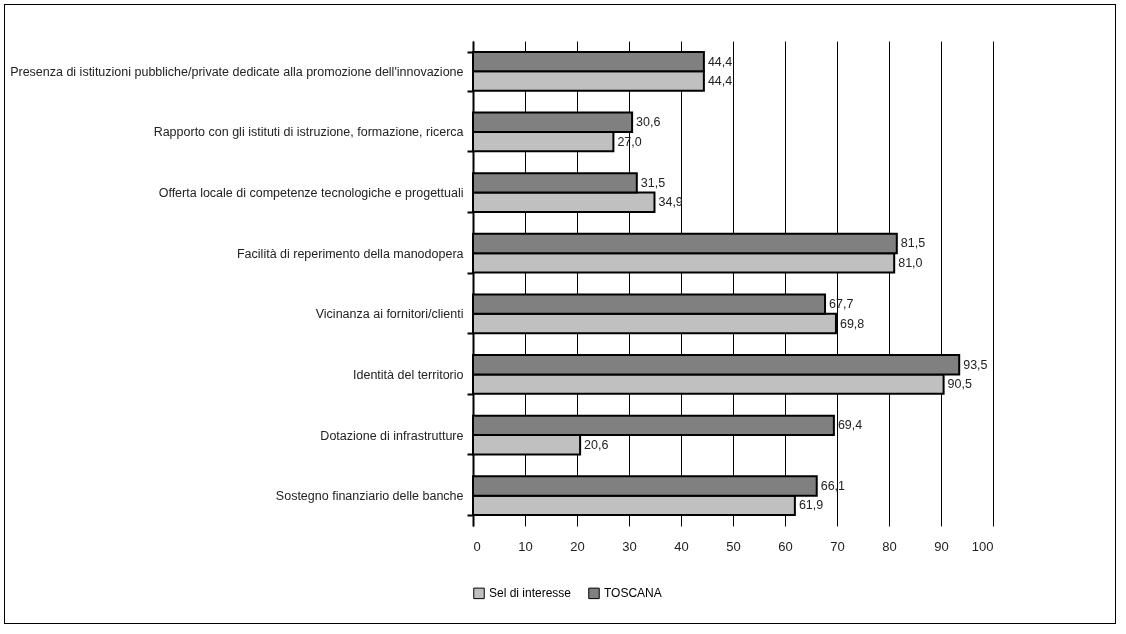  What do you see at coordinates (910, 262) in the screenshot?
I see `data-label: 81,0` at bounding box center [910, 262].